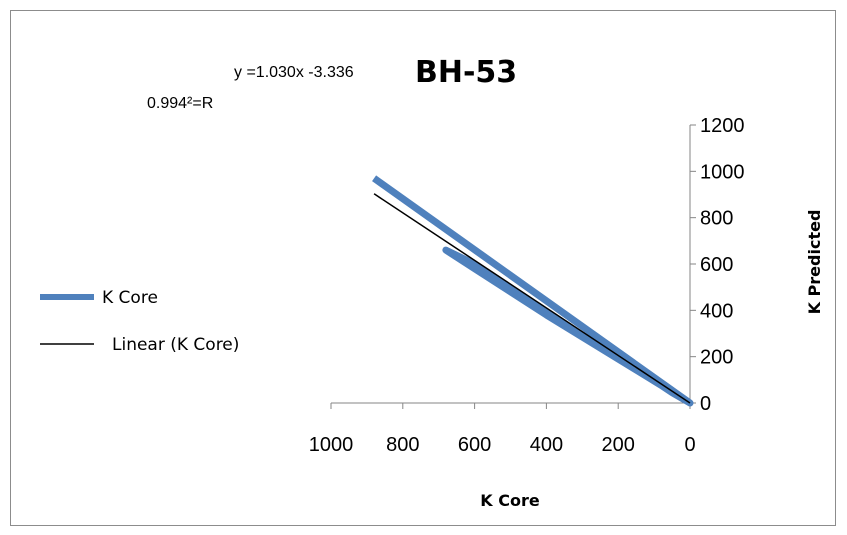 Image resolution: width=847 pixels, height=535 pixels. I want to click on y-tick-label: 200, so click(716, 358).